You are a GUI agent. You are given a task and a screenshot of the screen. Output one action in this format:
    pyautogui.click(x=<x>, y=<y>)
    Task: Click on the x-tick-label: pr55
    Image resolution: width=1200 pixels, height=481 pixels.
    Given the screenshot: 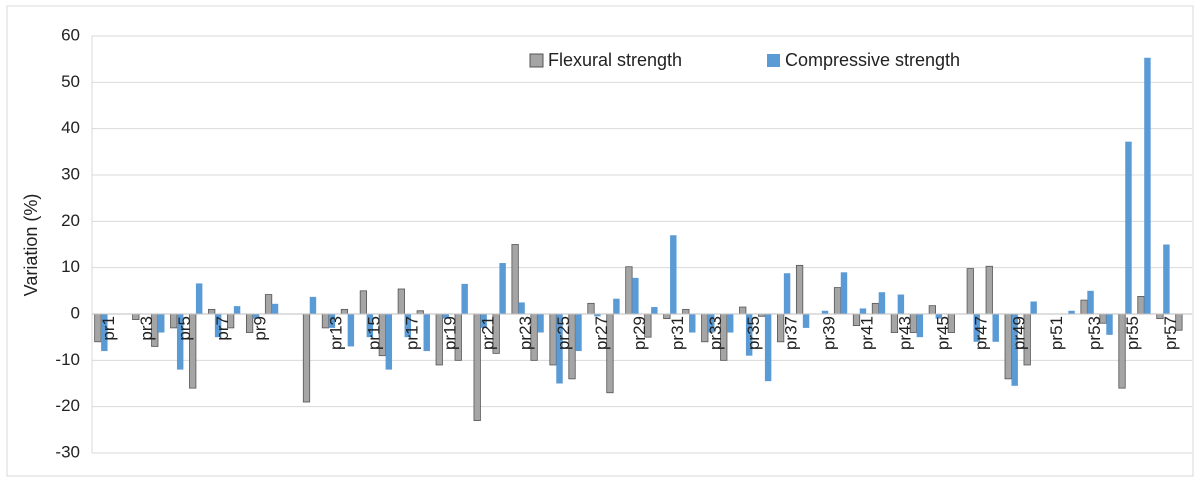 What is the action you would take?
    pyautogui.click(x=1132, y=333)
    